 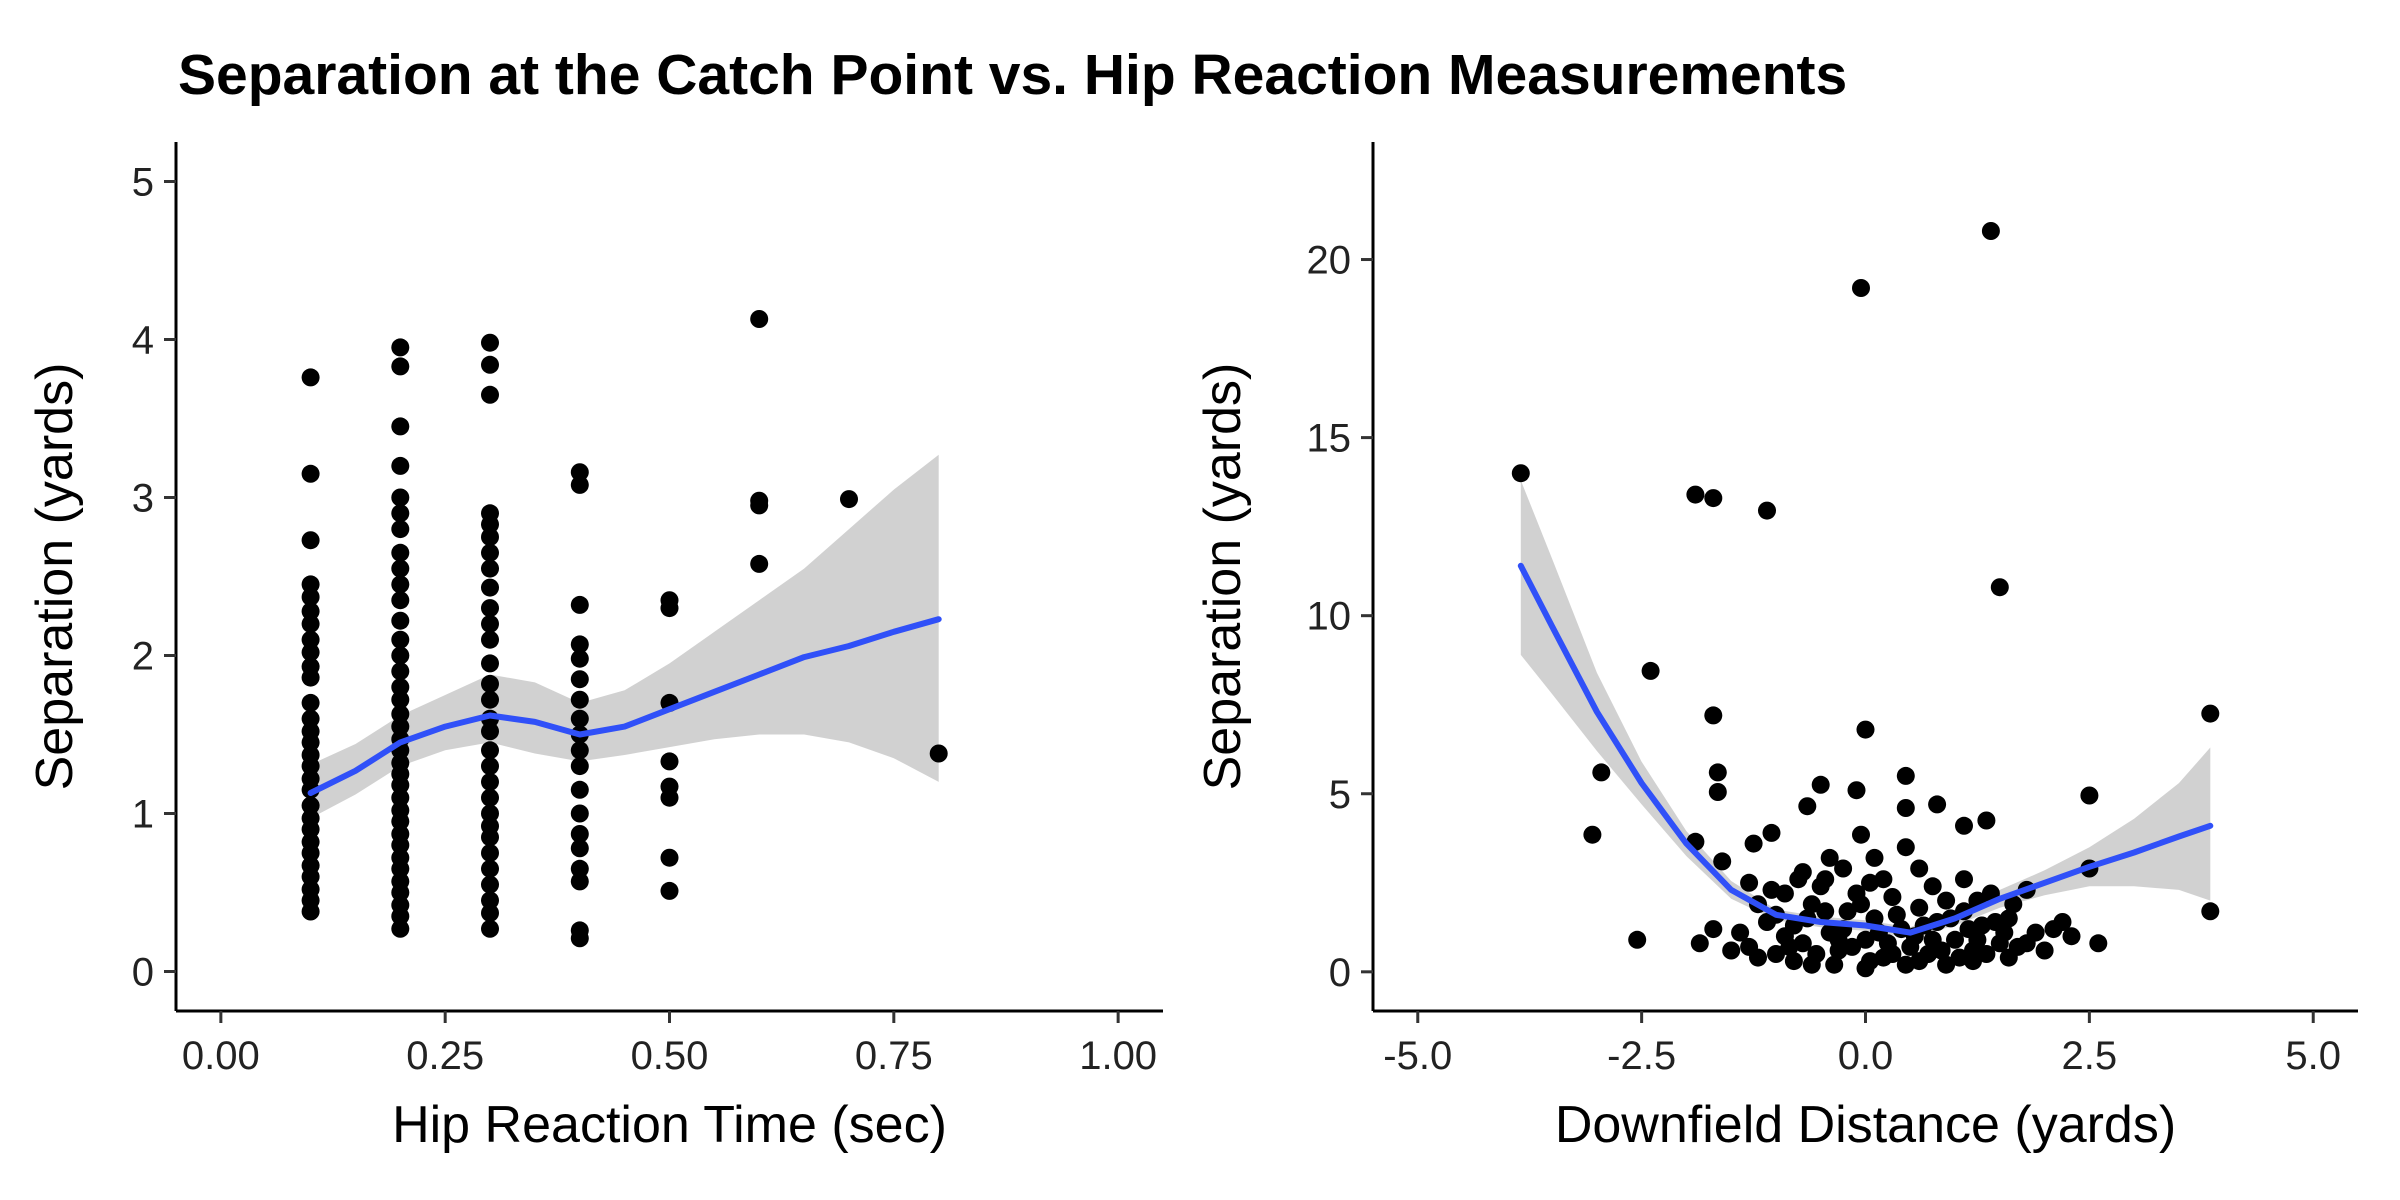 What do you see at coordinates (1417, 1056) in the screenshot?
I see `x-tick-label: -5.0` at bounding box center [1417, 1056].